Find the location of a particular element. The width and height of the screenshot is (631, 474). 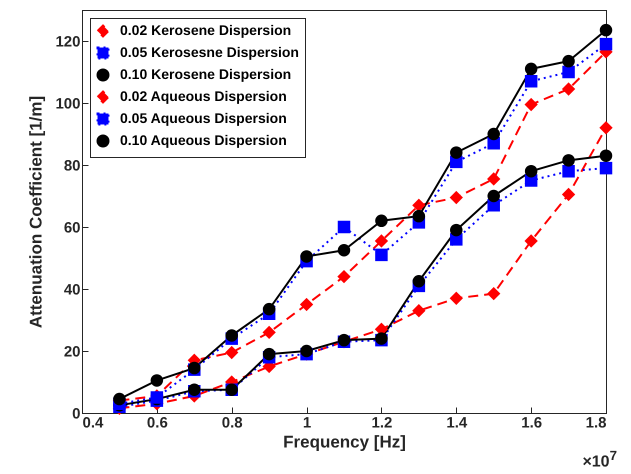

x-tick-label: 1.4 is located at coordinates (457, 423).